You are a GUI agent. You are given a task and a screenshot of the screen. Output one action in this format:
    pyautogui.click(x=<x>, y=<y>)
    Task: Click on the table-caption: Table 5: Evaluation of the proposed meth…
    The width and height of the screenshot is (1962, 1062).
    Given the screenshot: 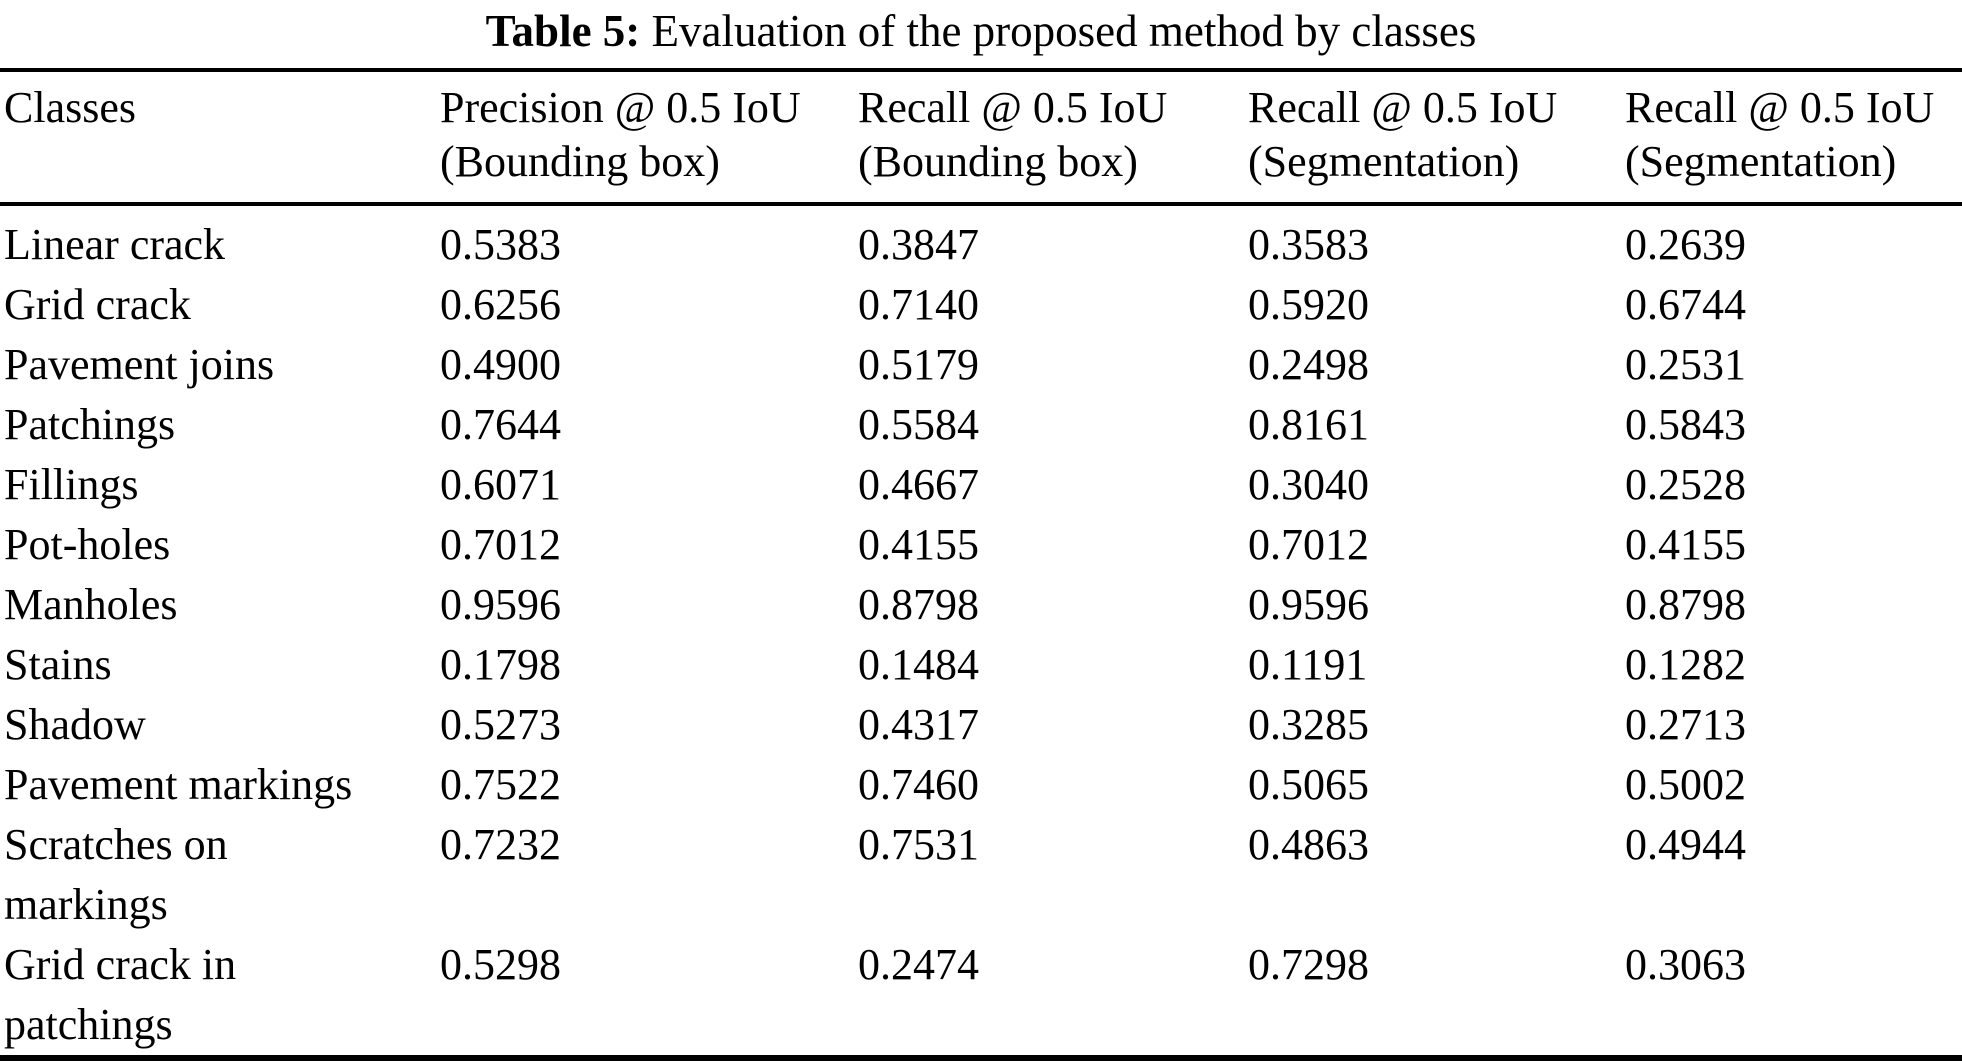 What is the action you would take?
    pyautogui.click(x=981, y=31)
    